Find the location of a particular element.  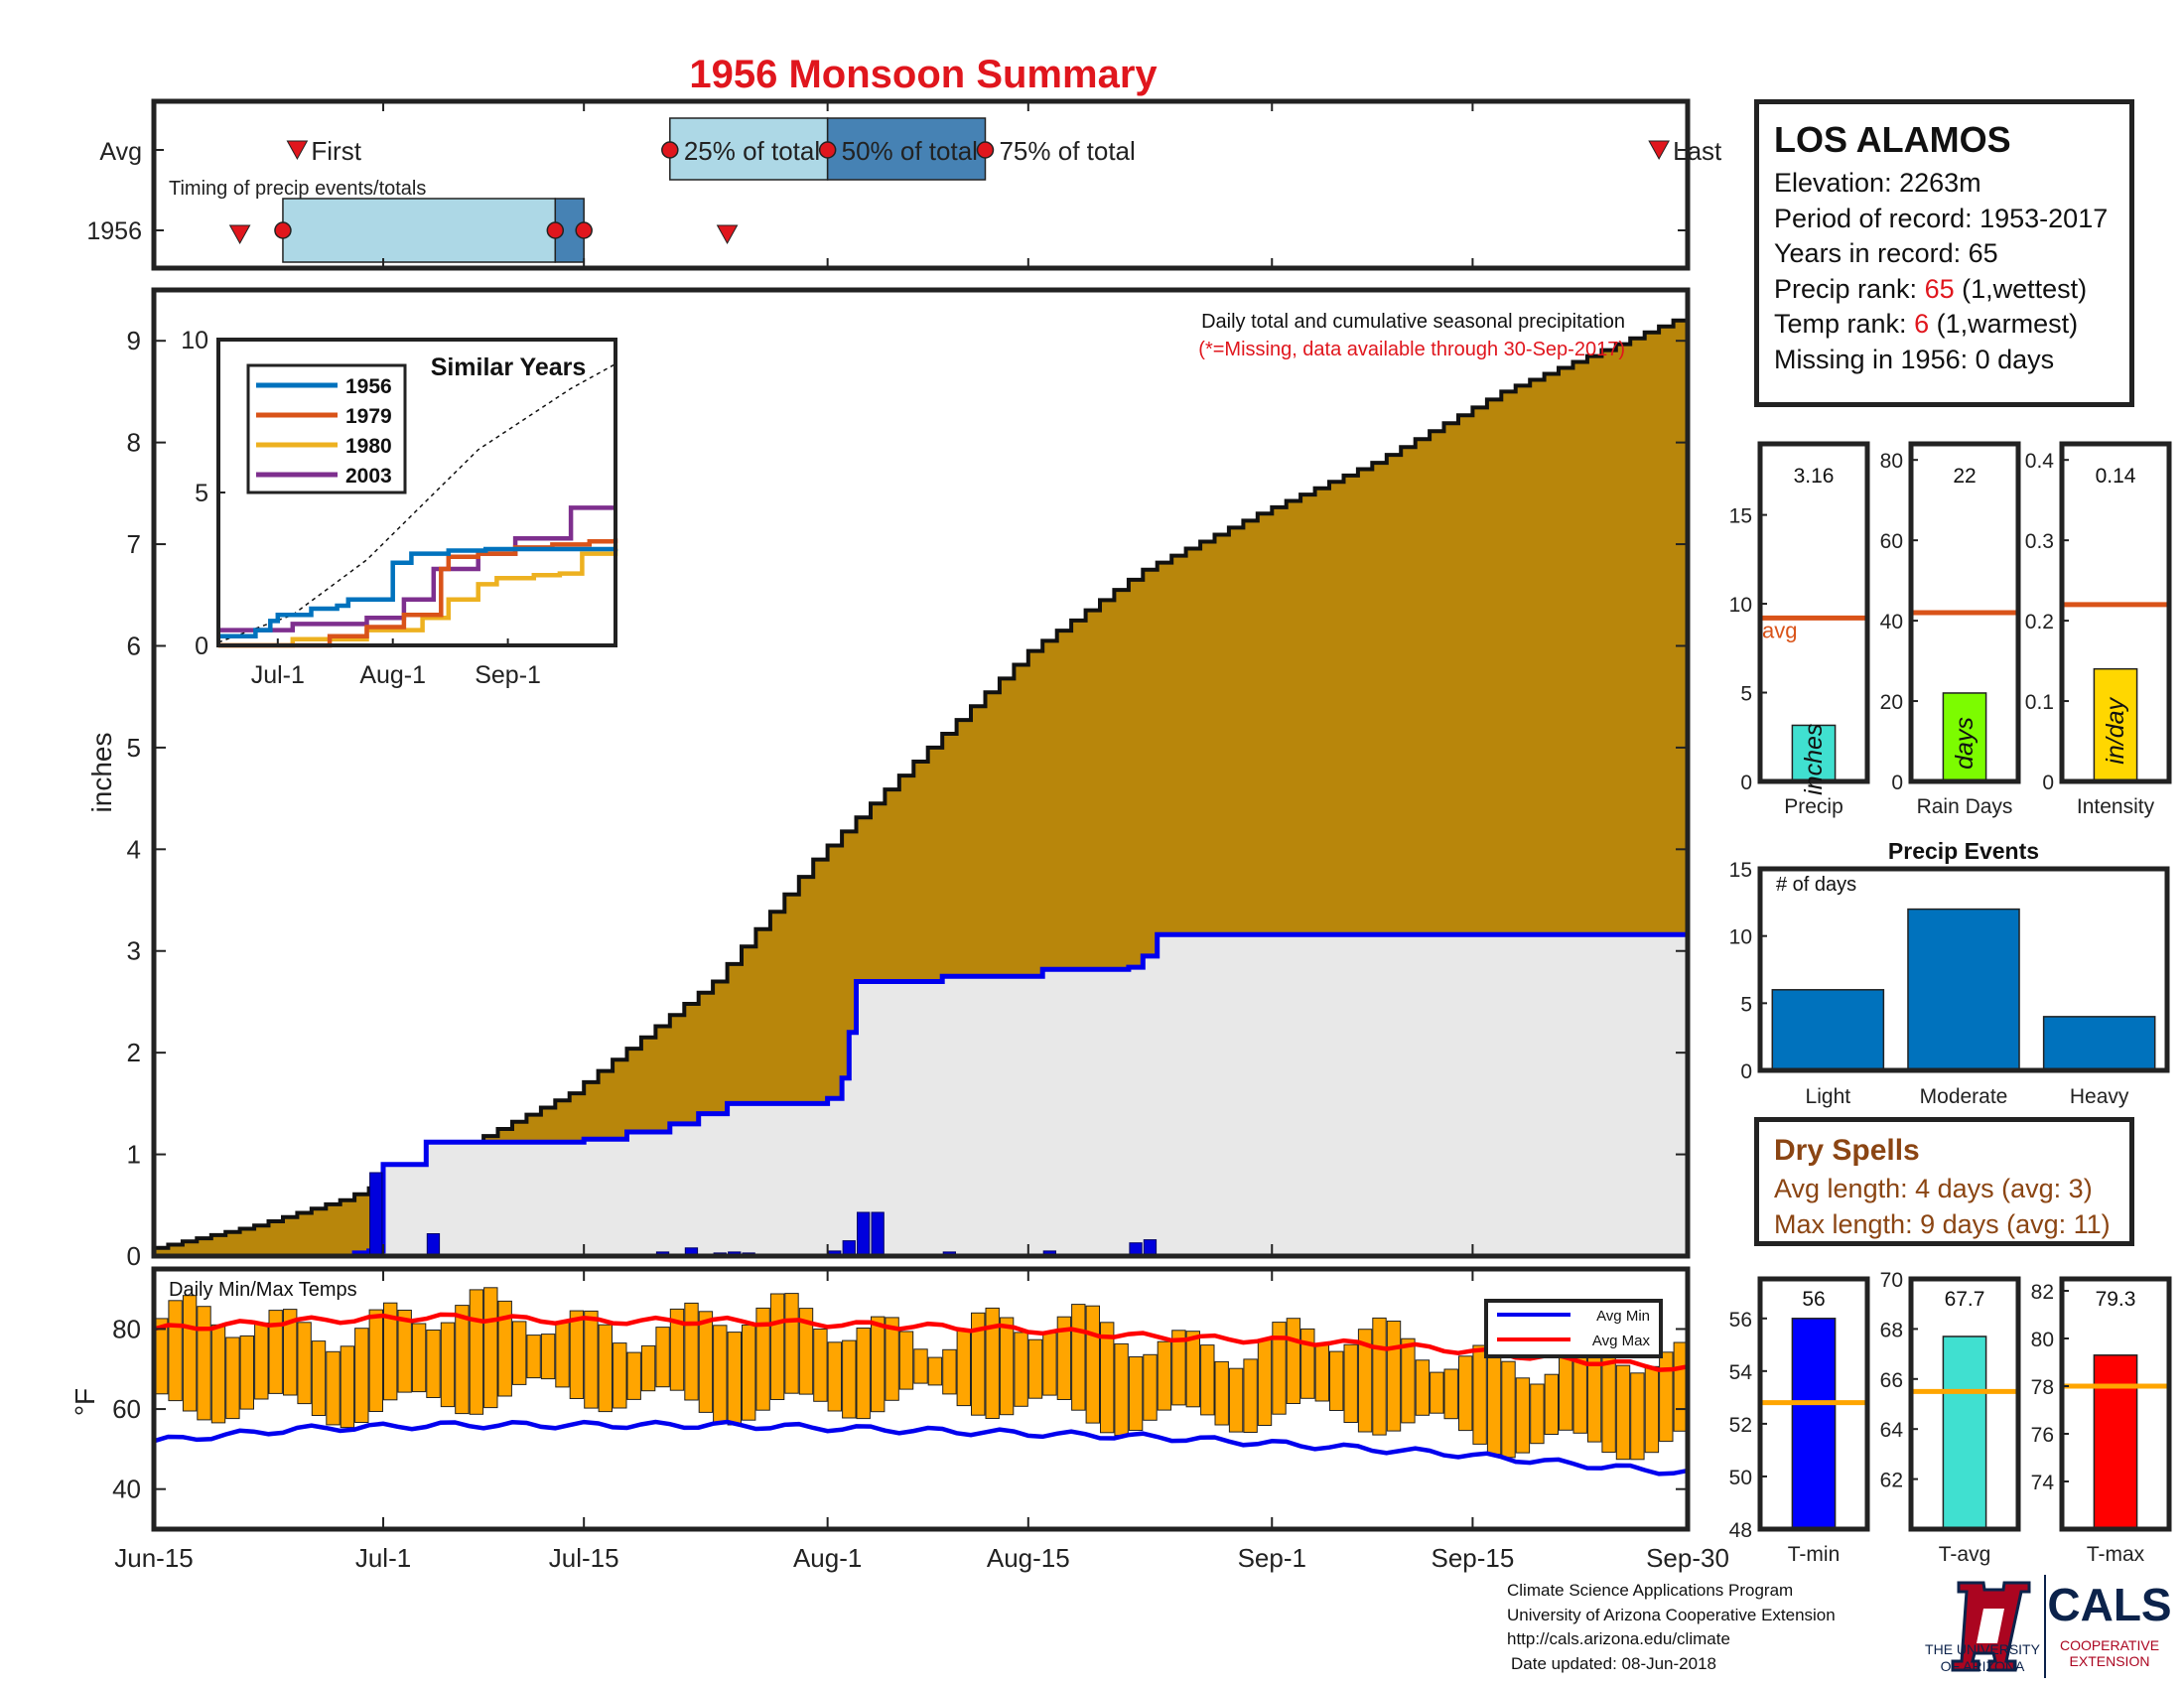

summary-bar-precip-total is located at coordinates (1814, 753).